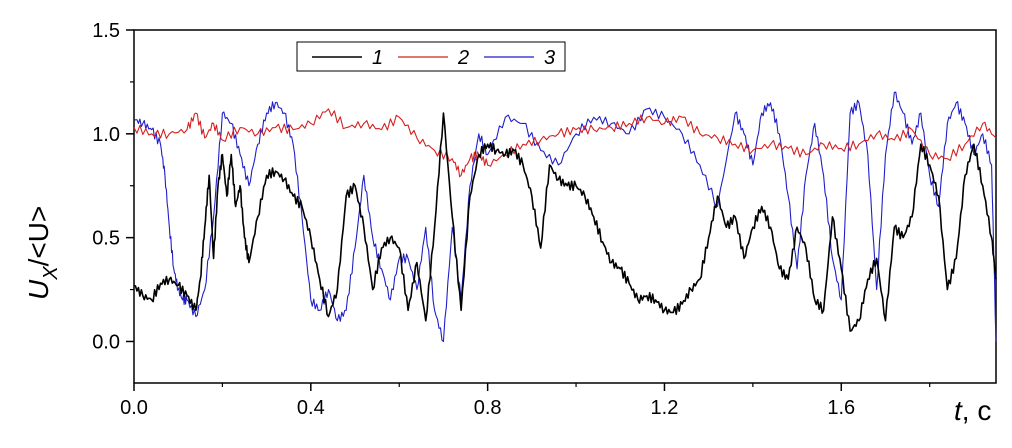 This screenshot has height=448, width=1012. I want to click on legend-label-series-2: 2, so click(463, 58).